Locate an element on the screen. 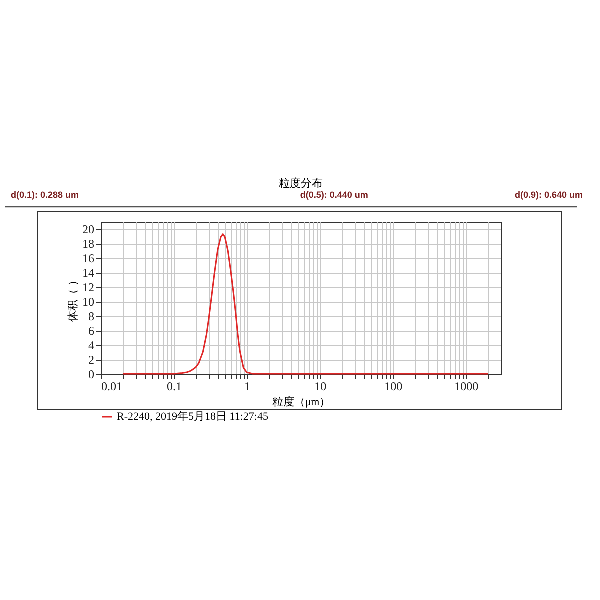 The width and height of the screenshot is (600, 600). y-tick-label: 18 is located at coordinates (88, 244).